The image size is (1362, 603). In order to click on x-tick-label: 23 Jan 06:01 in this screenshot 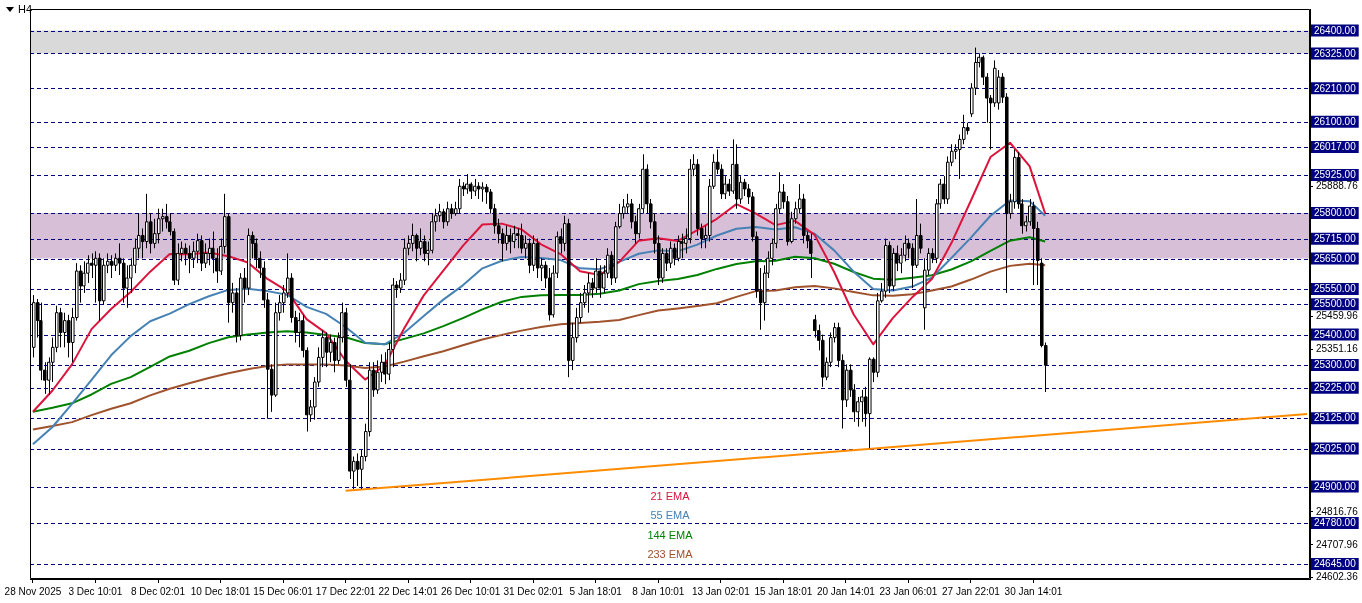, I will do `click(908, 591)`.